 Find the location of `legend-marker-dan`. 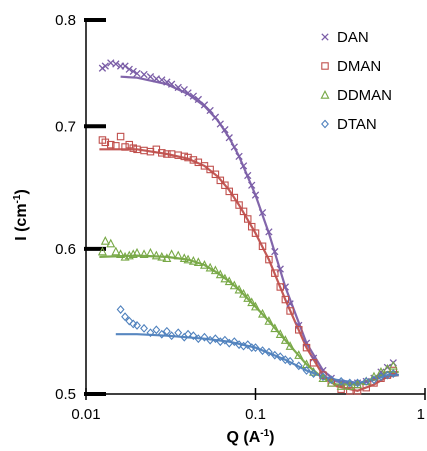

legend-marker-dan is located at coordinates (325, 37).